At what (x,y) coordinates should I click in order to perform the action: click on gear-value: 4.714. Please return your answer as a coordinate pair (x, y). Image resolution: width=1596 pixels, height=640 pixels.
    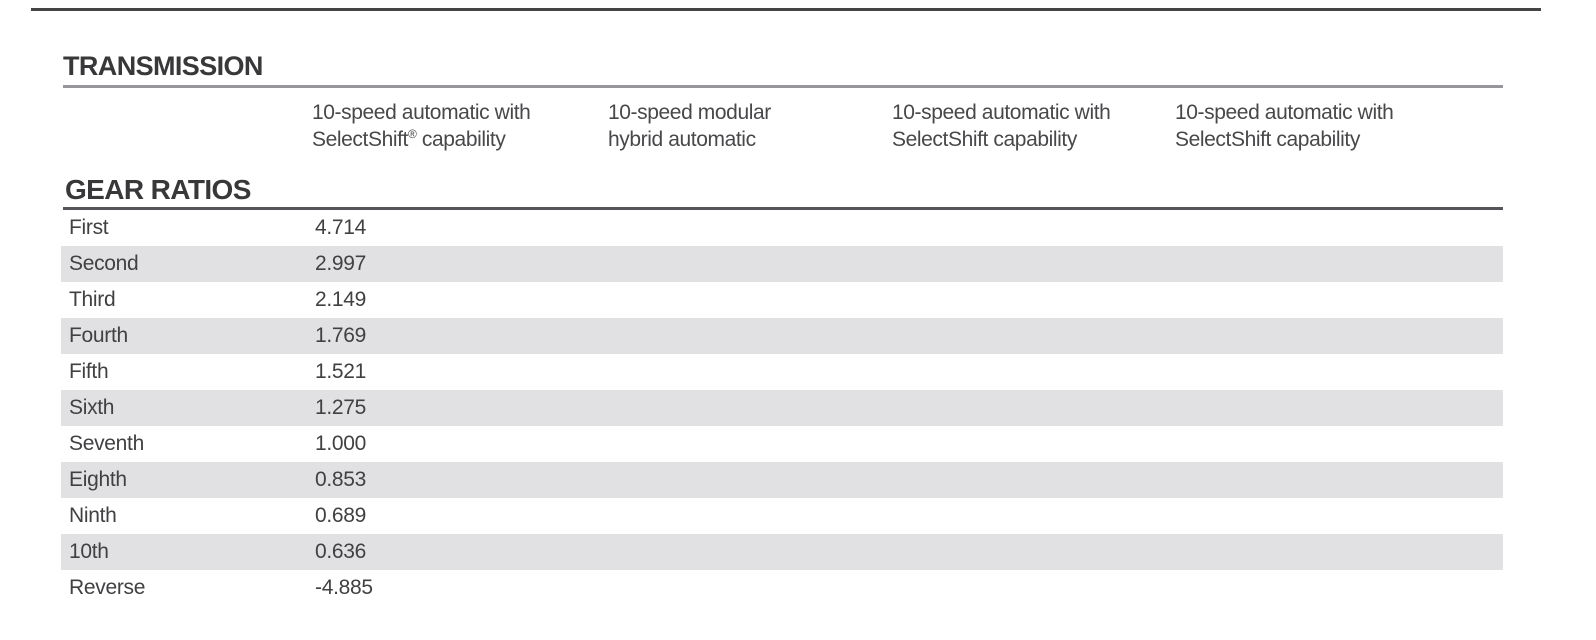
    Looking at the image, I should click on (341, 227).